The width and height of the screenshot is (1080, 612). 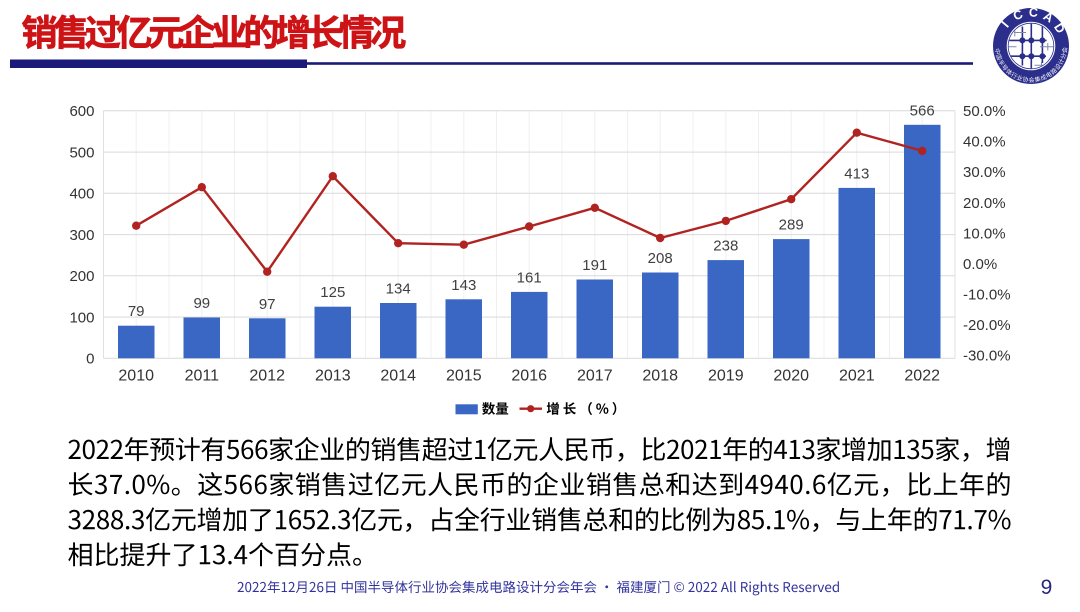 What do you see at coordinates (267, 304) in the screenshot?
I see `svg-text: 97` at bounding box center [267, 304].